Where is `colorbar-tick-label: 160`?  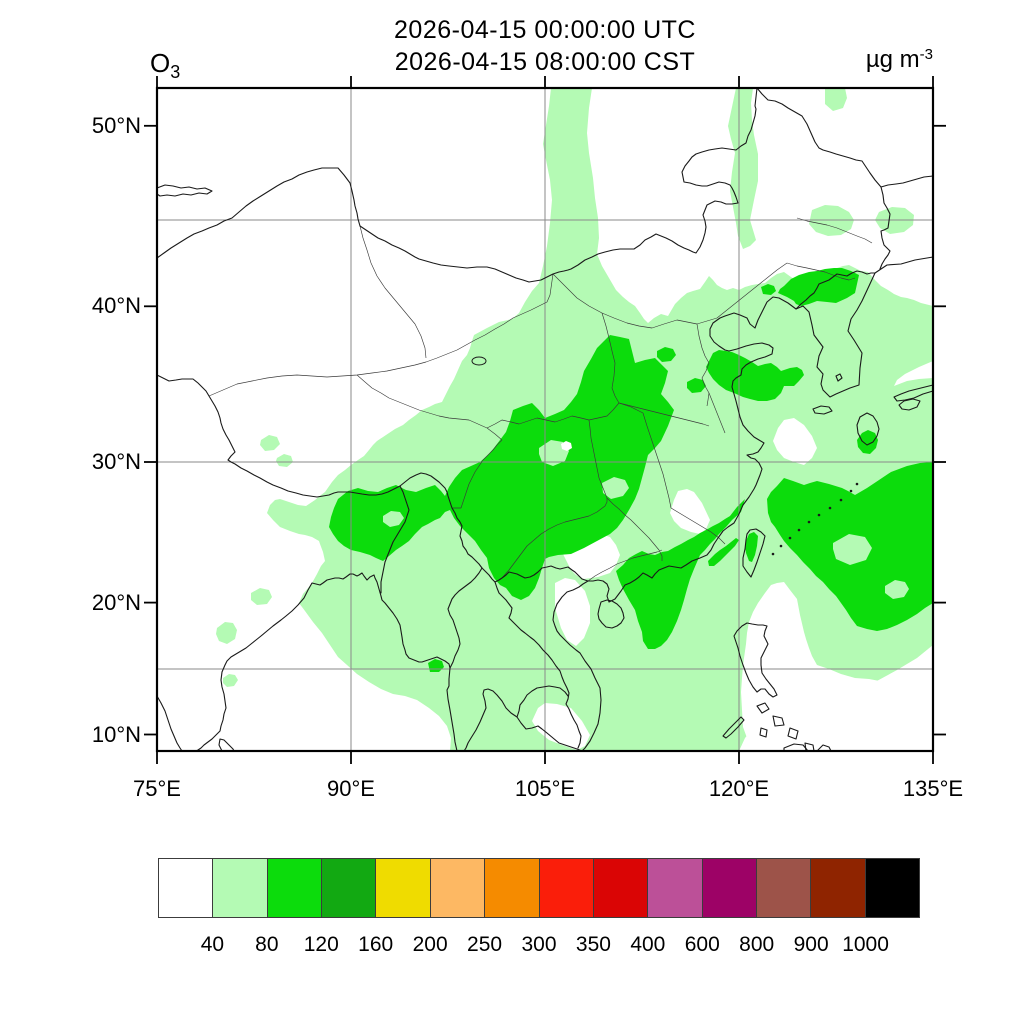
colorbar-tick-label: 160 is located at coordinates (376, 944).